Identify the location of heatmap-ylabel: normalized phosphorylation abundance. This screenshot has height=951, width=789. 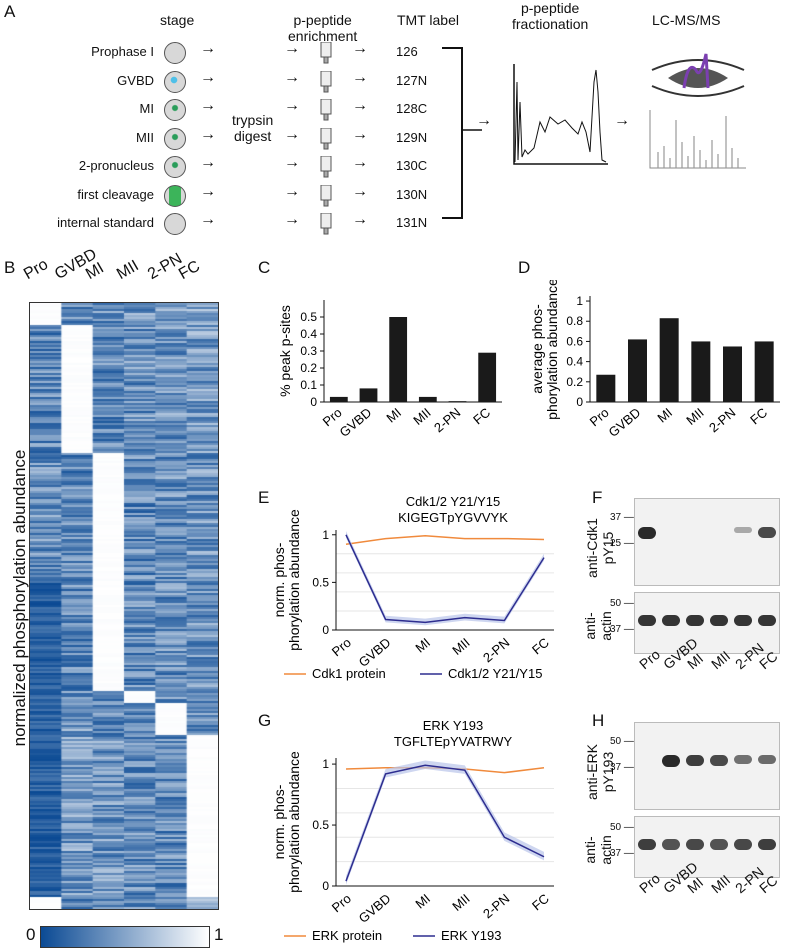
(19, 598).